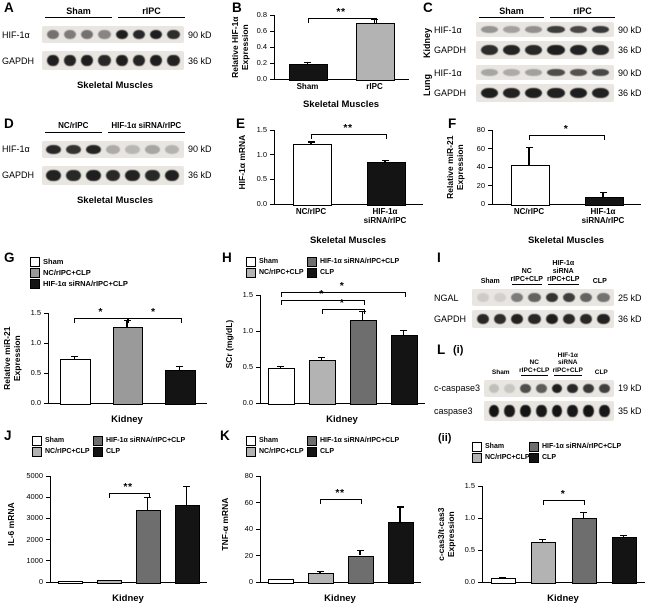  I want to click on panel-letter-D: D, so click(9, 123).